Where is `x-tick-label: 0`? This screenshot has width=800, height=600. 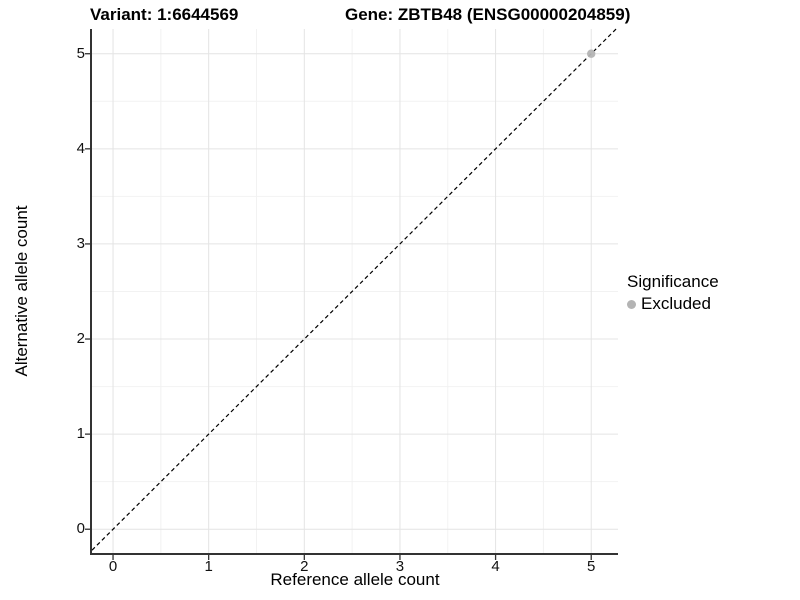
x-tick-label: 0 is located at coordinates (113, 566).